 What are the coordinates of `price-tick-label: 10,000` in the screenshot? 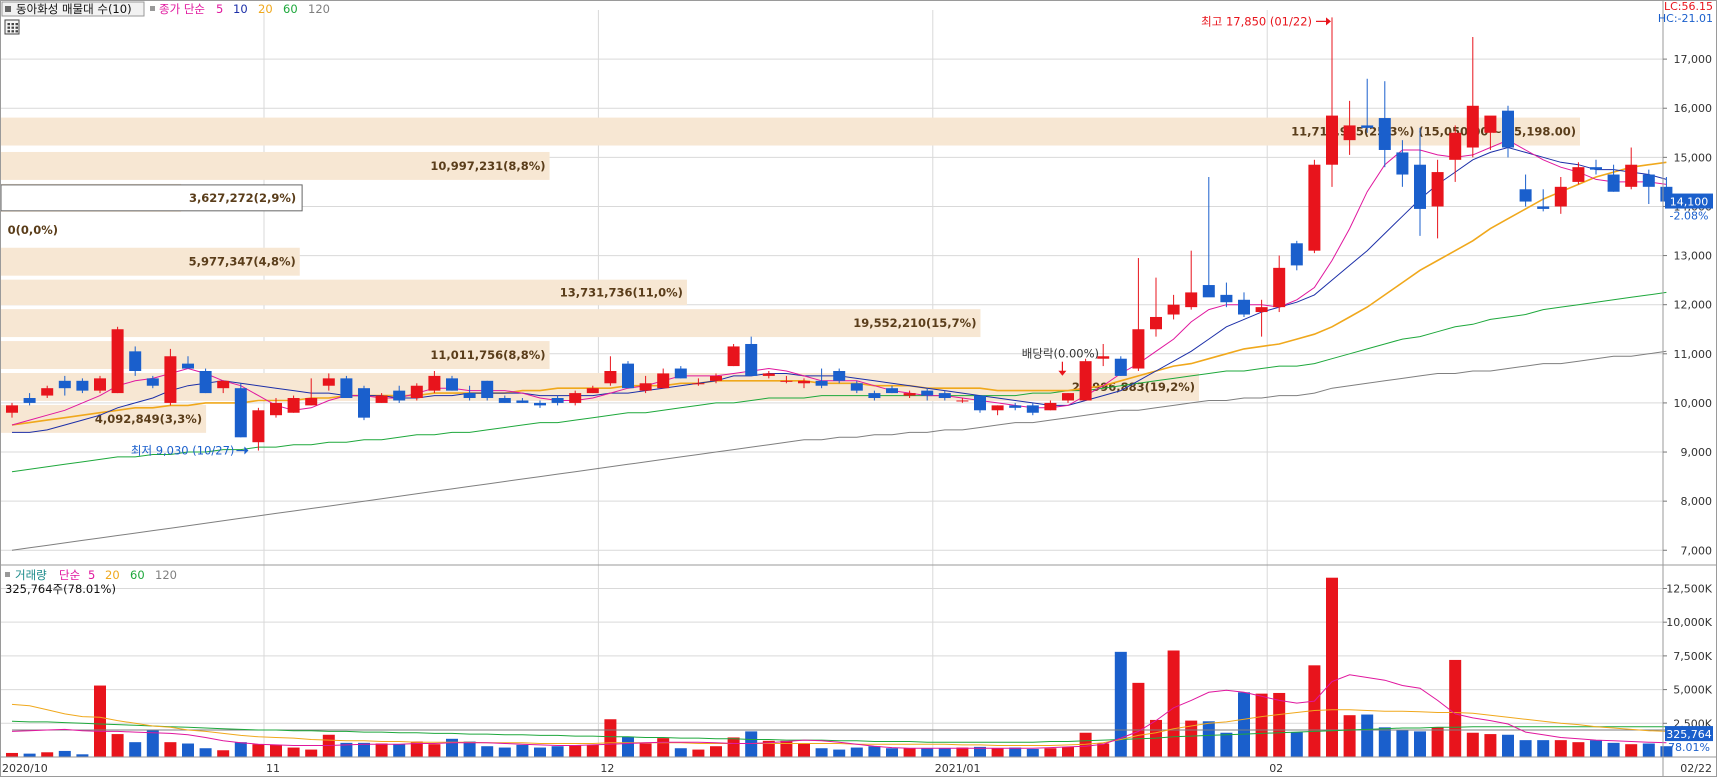 It's located at (1693, 403).